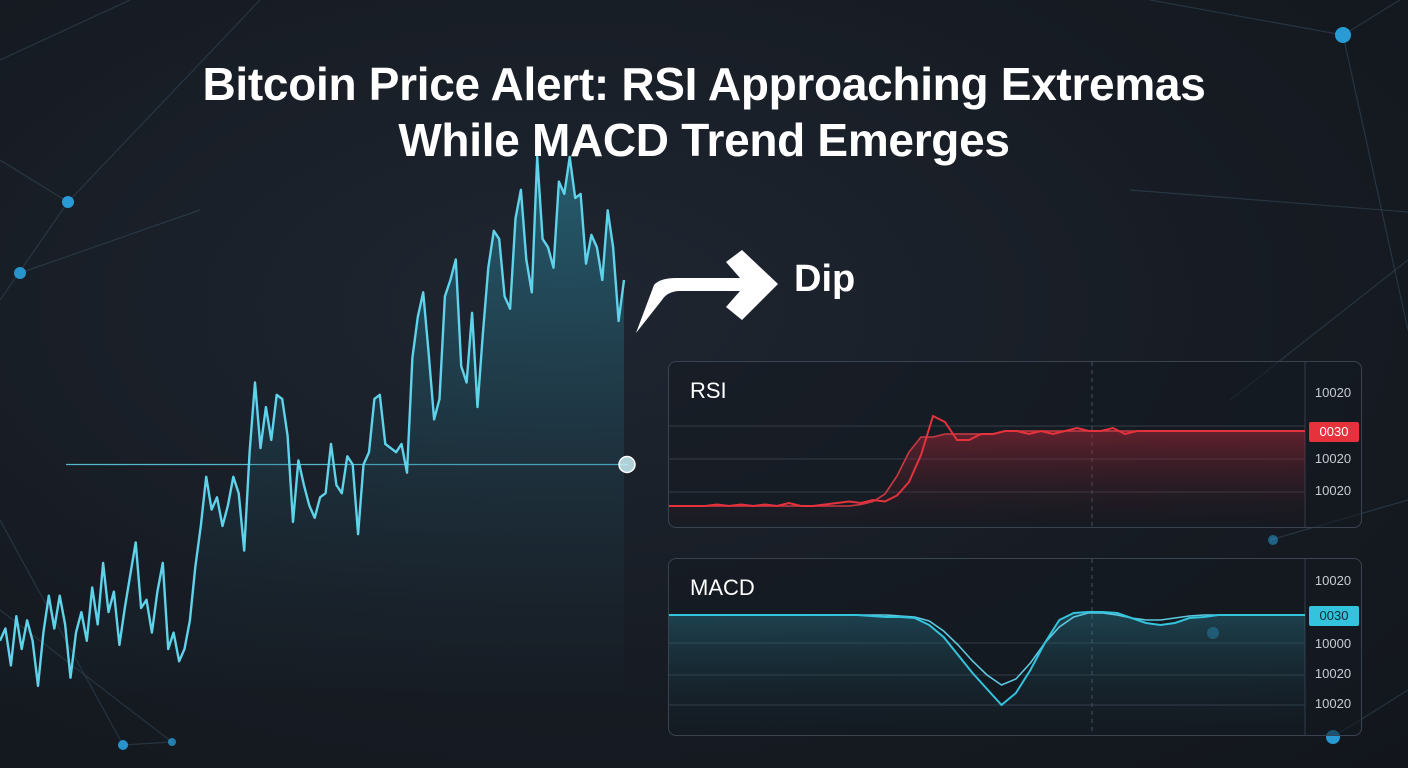 The image size is (1408, 768). What do you see at coordinates (707, 291) in the screenshot?
I see `dip-arrow-icon` at bounding box center [707, 291].